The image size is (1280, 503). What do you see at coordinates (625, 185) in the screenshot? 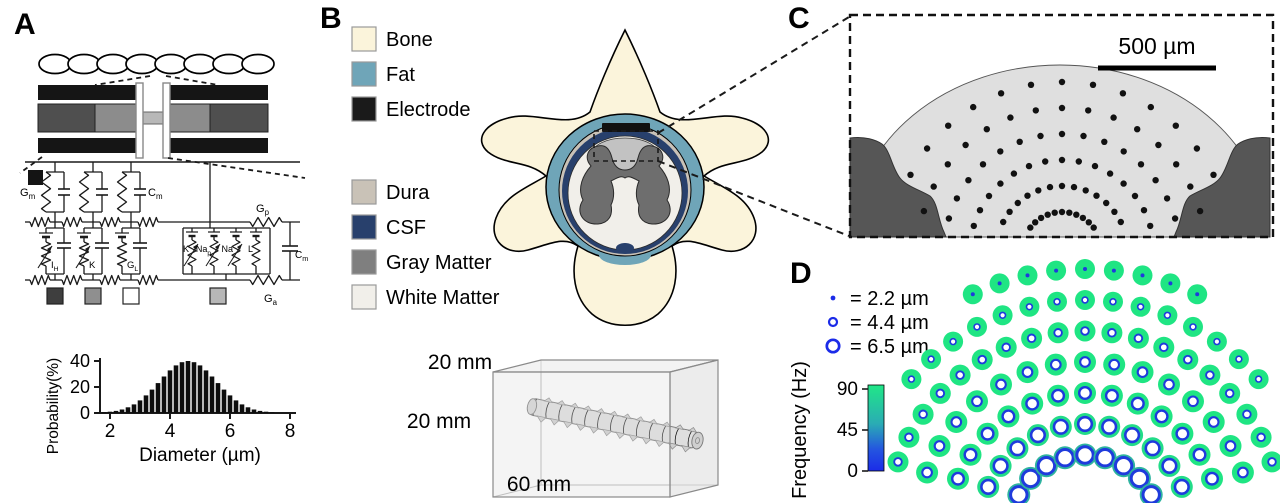
I see `gray-matter-butterfly` at bounding box center [625, 185].